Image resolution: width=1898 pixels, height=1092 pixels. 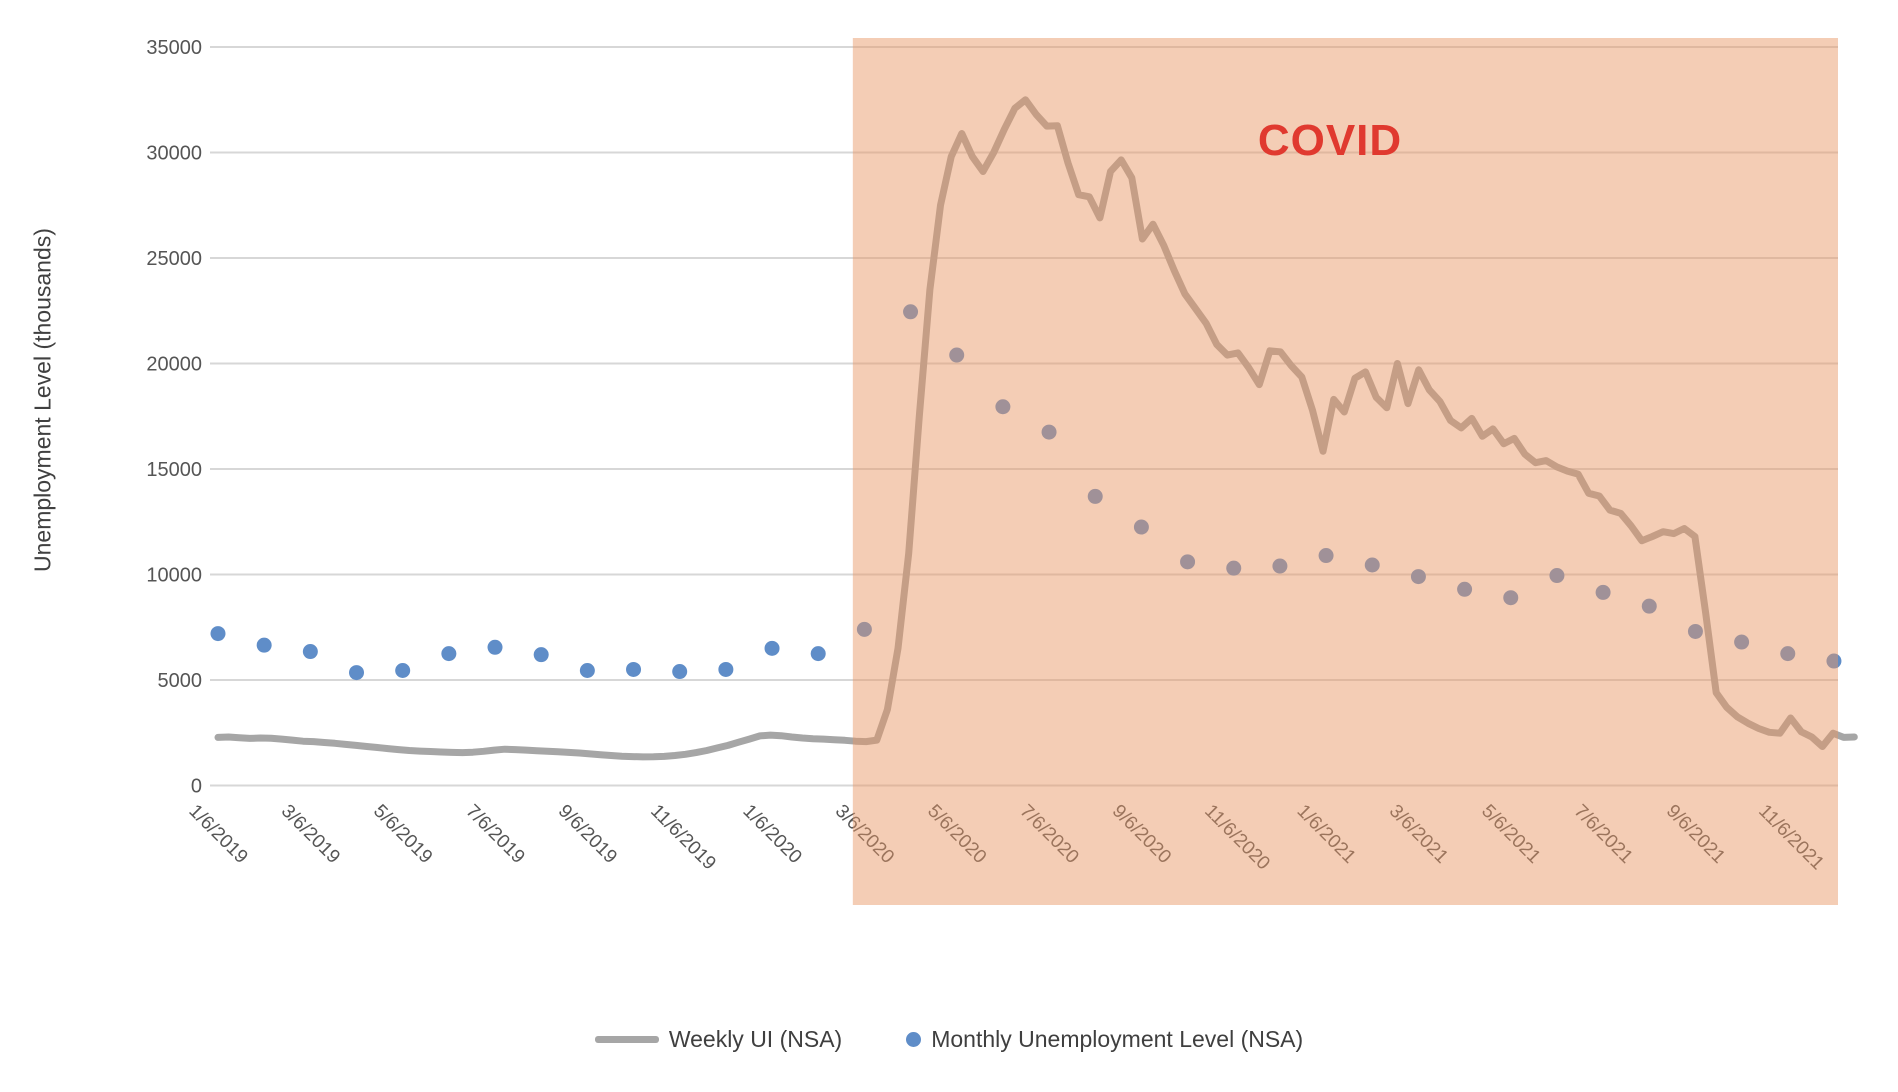 I want to click on y-tick-label: 35000, so click(x=174, y=48).